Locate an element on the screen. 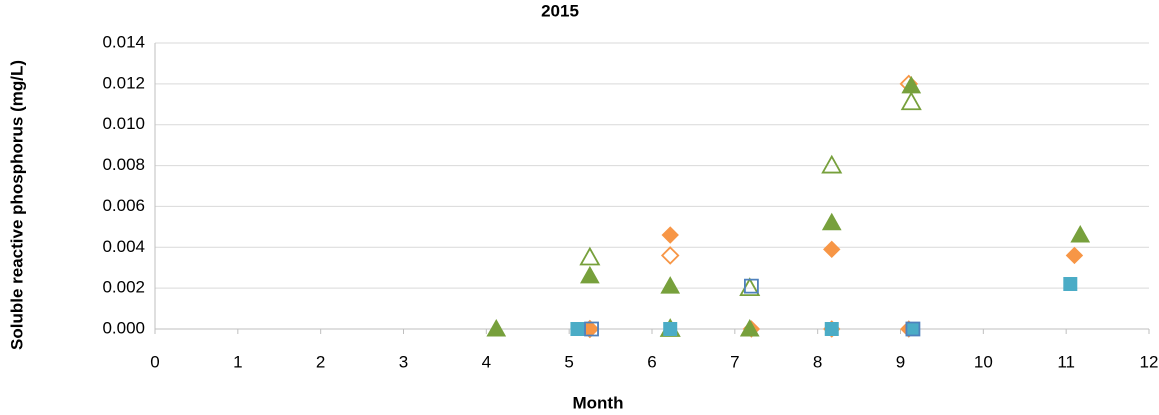 The width and height of the screenshot is (1159, 415). x-tick-label: 8 is located at coordinates (817, 361).